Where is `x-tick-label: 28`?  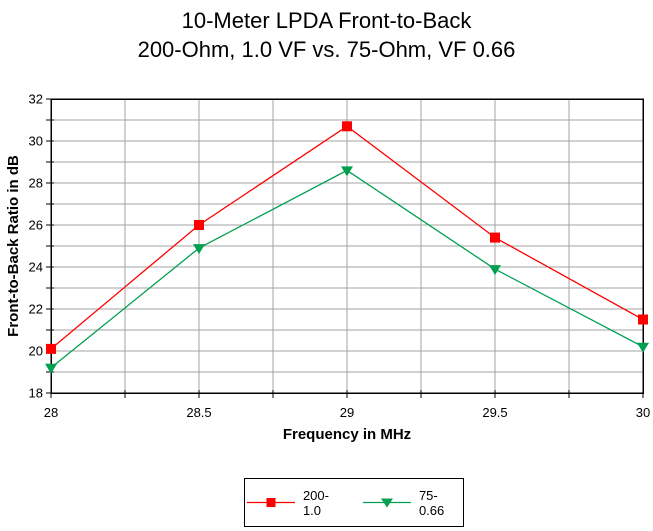 x-tick-label: 28 is located at coordinates (51, 412).